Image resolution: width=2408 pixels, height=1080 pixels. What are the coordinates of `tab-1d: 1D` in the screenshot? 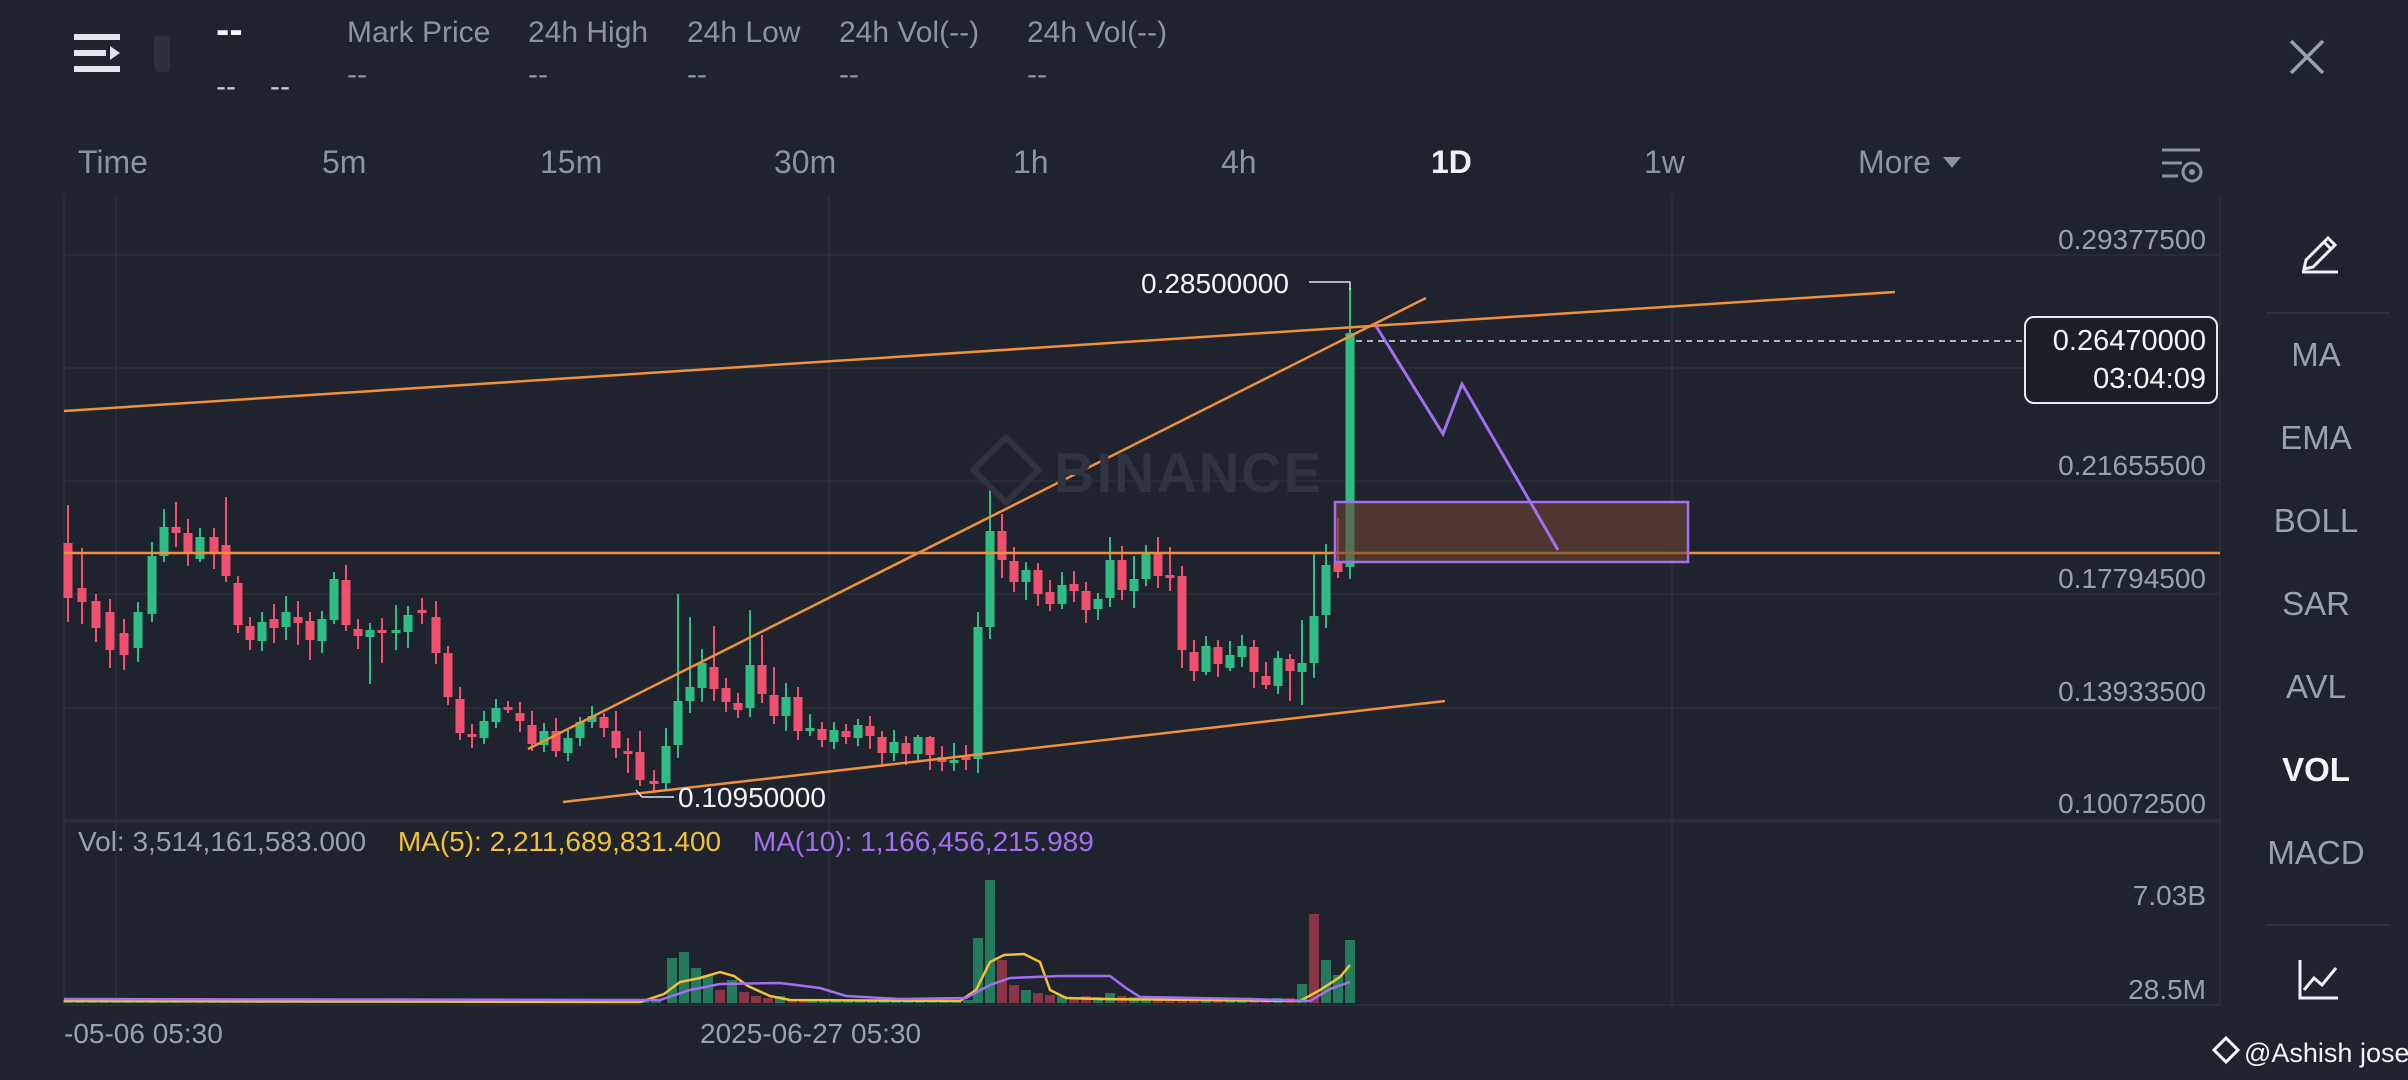 It's located at (1451, 162).